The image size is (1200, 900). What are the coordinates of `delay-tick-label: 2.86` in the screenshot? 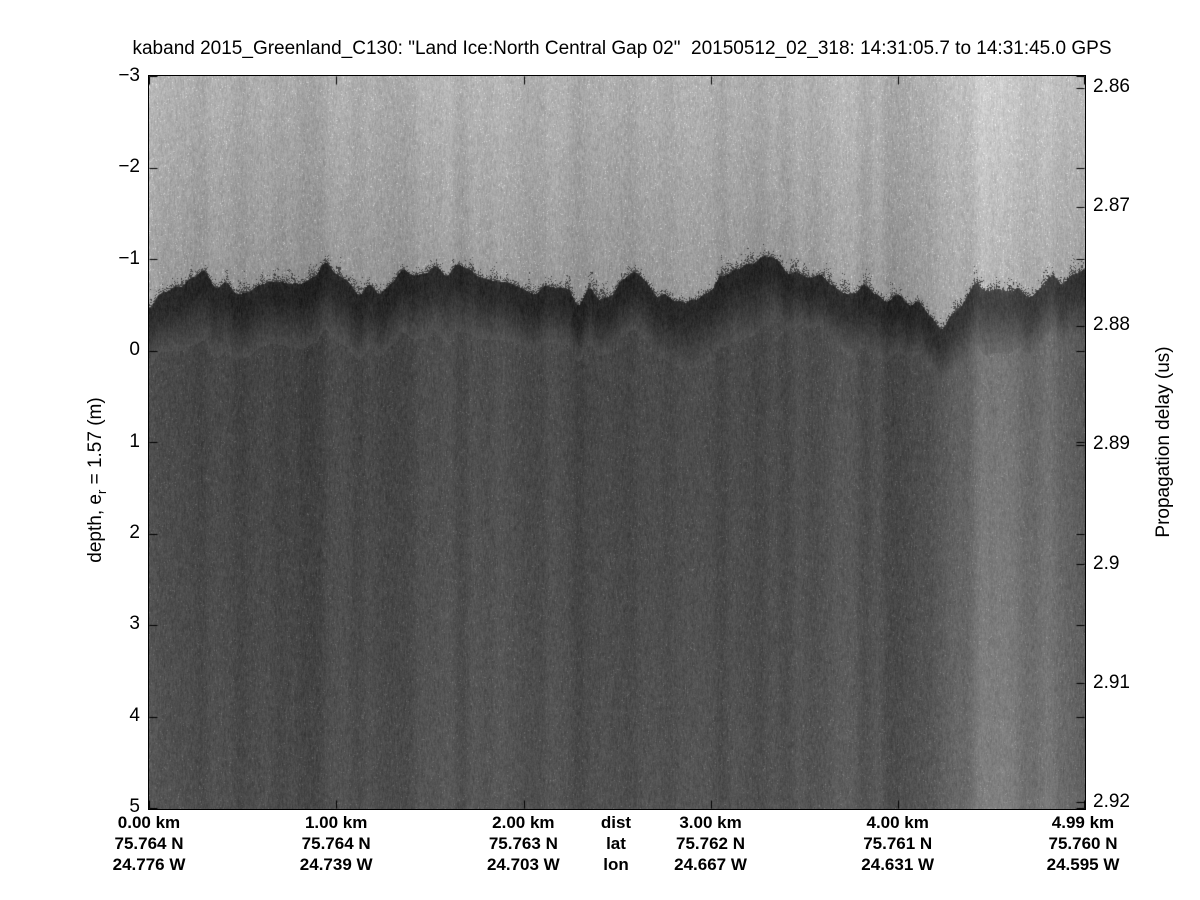 It's located at (1111, 86).